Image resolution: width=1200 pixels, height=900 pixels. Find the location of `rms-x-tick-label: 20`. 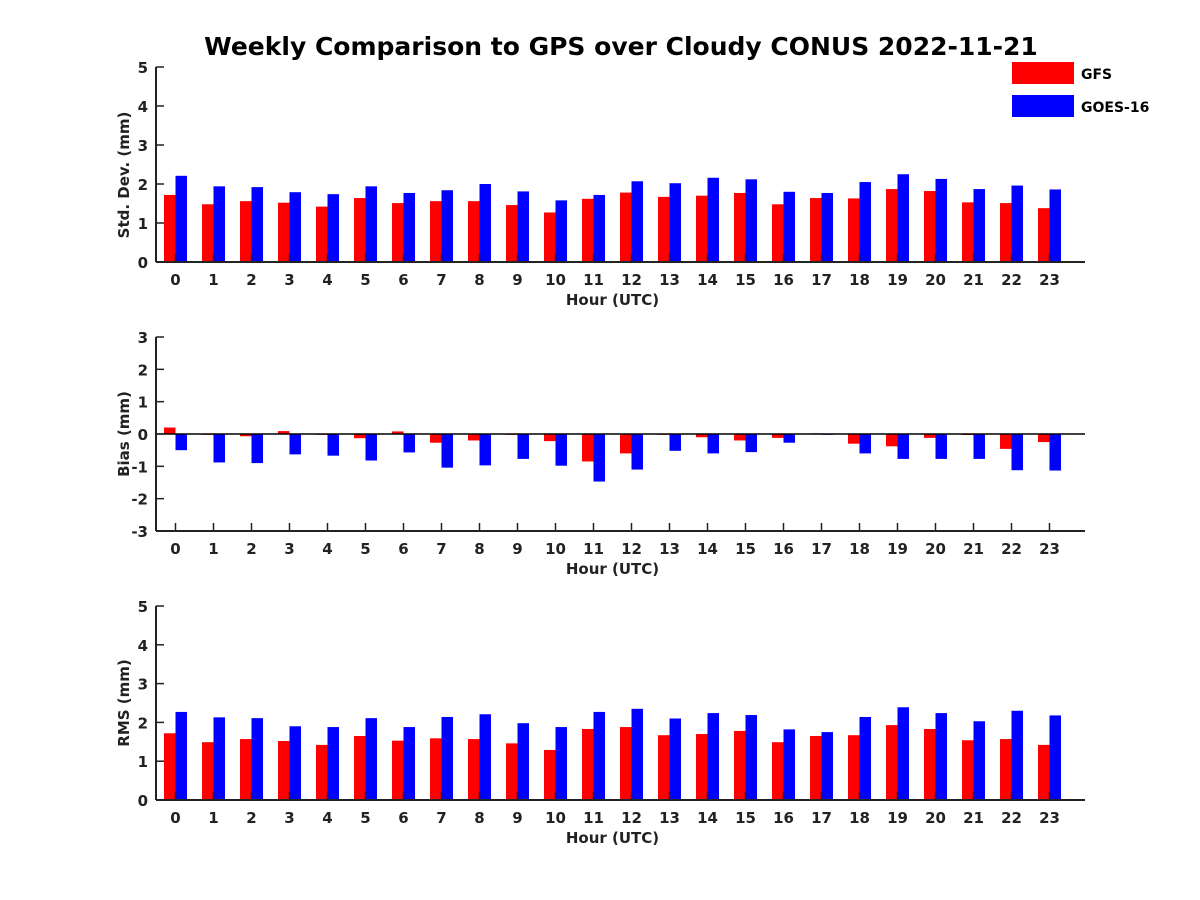

rms-x-tick-label: 20 is located at coordinates (935, 818).